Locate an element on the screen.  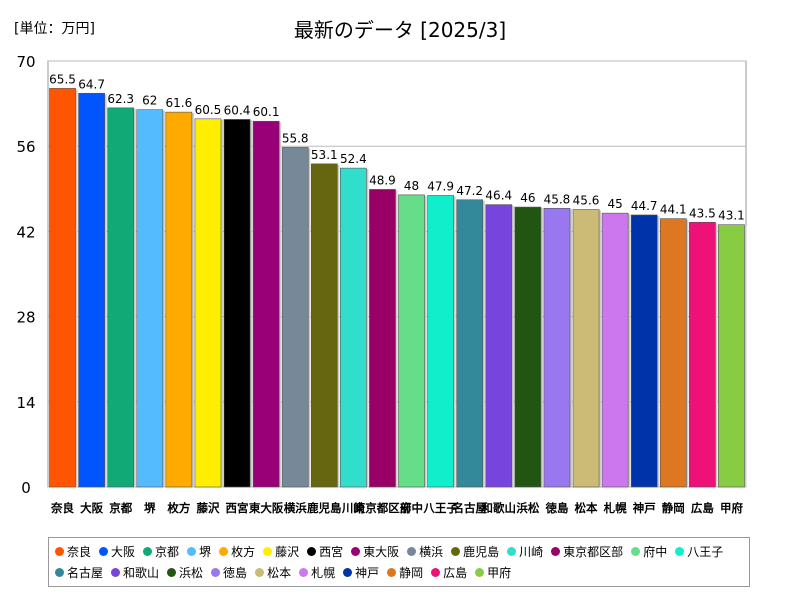
x-tick-label: 浜松 is located at coordinates (527, 508).